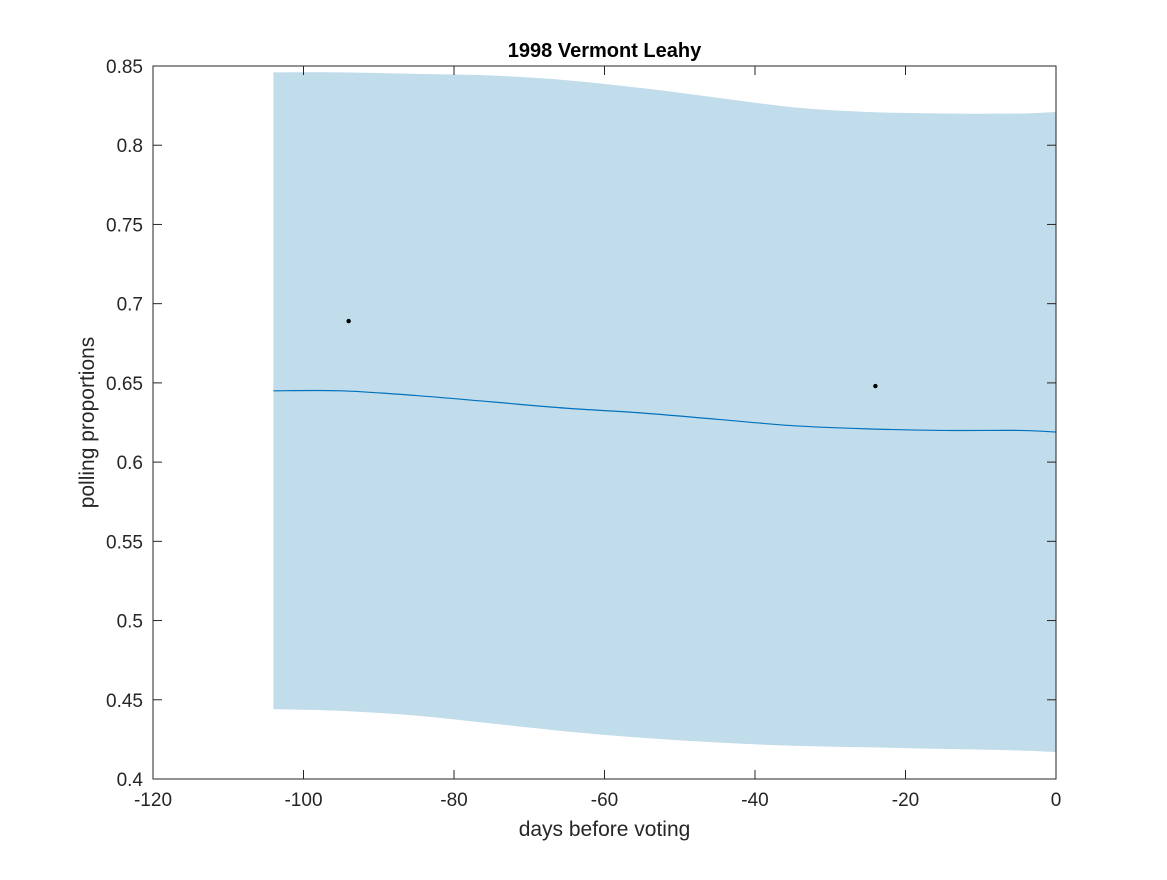 This screenshot has width=1167, height=880. What do you see at coordinates (453, 800) in the screenshot?
I see `x-tick-label: -80` at bounding box center [453, 800].